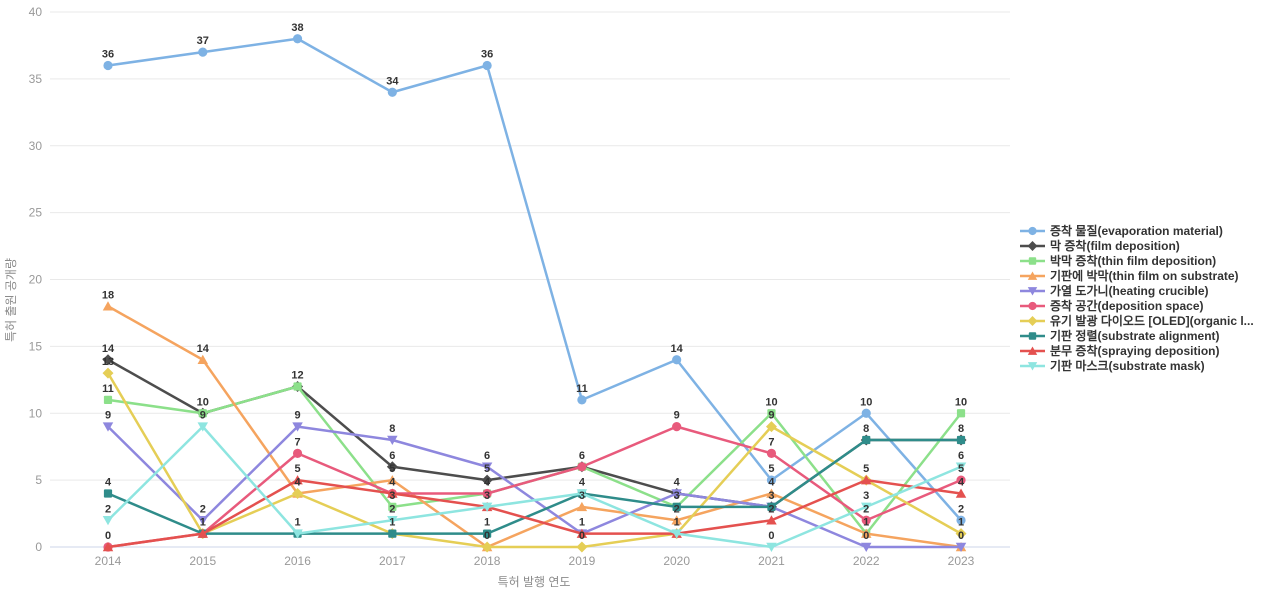 Image resolution: width=1280 pixels, height=605 pixels. What do you see at coordinates (36, 79) in the screenshot?
I see `y-tick-label: 35` at bounding box center [36, 79].